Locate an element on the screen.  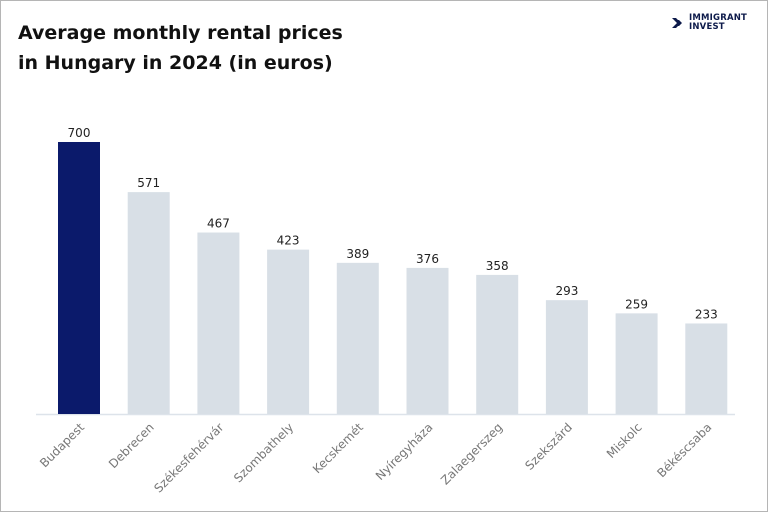
data-label-6: 358 is located at coordinates (497, 266).